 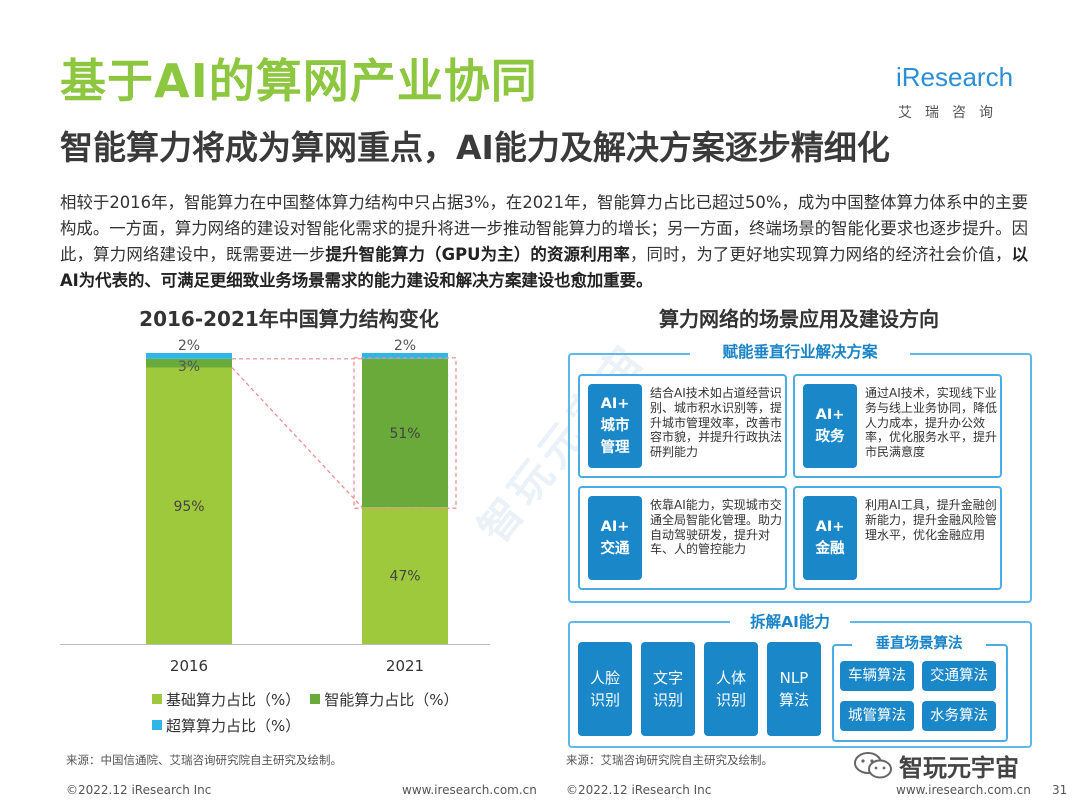 I want to click on badge-line: 交通, so click(x=615, y=549).